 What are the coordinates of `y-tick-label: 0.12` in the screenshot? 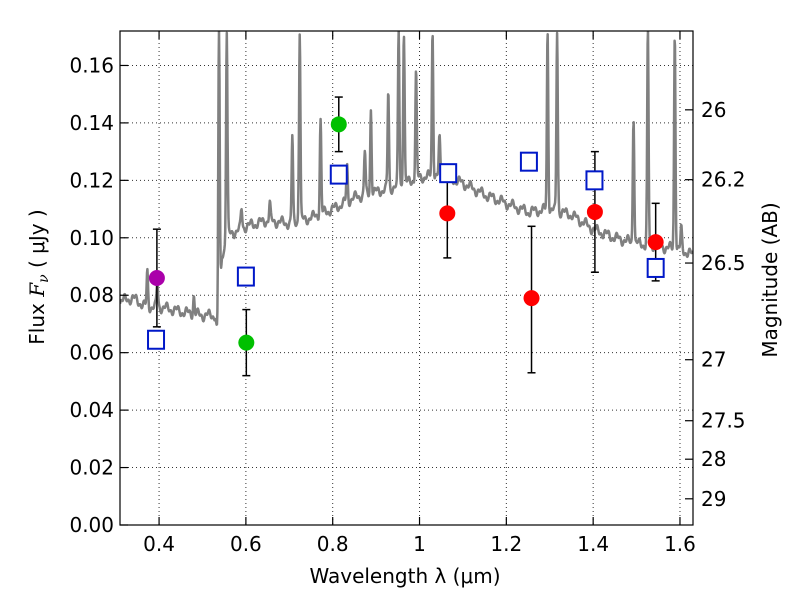 It's located at (91, 180).